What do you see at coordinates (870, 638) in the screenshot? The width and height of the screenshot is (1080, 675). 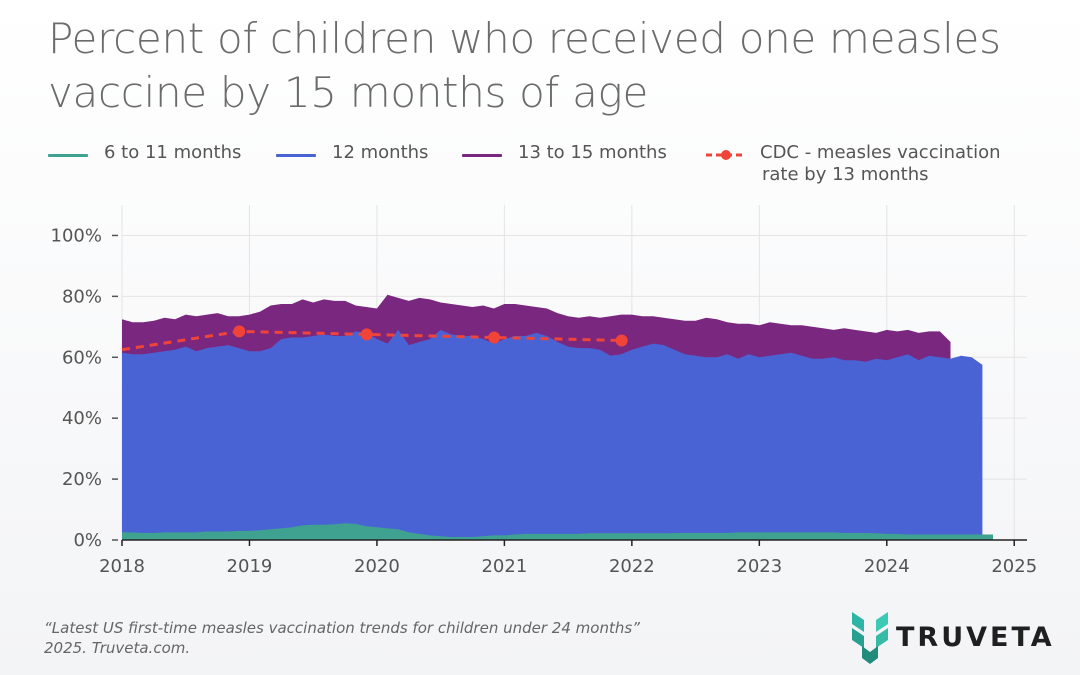 I see `truveta-logo-icon` at bounding box center [870, 638].